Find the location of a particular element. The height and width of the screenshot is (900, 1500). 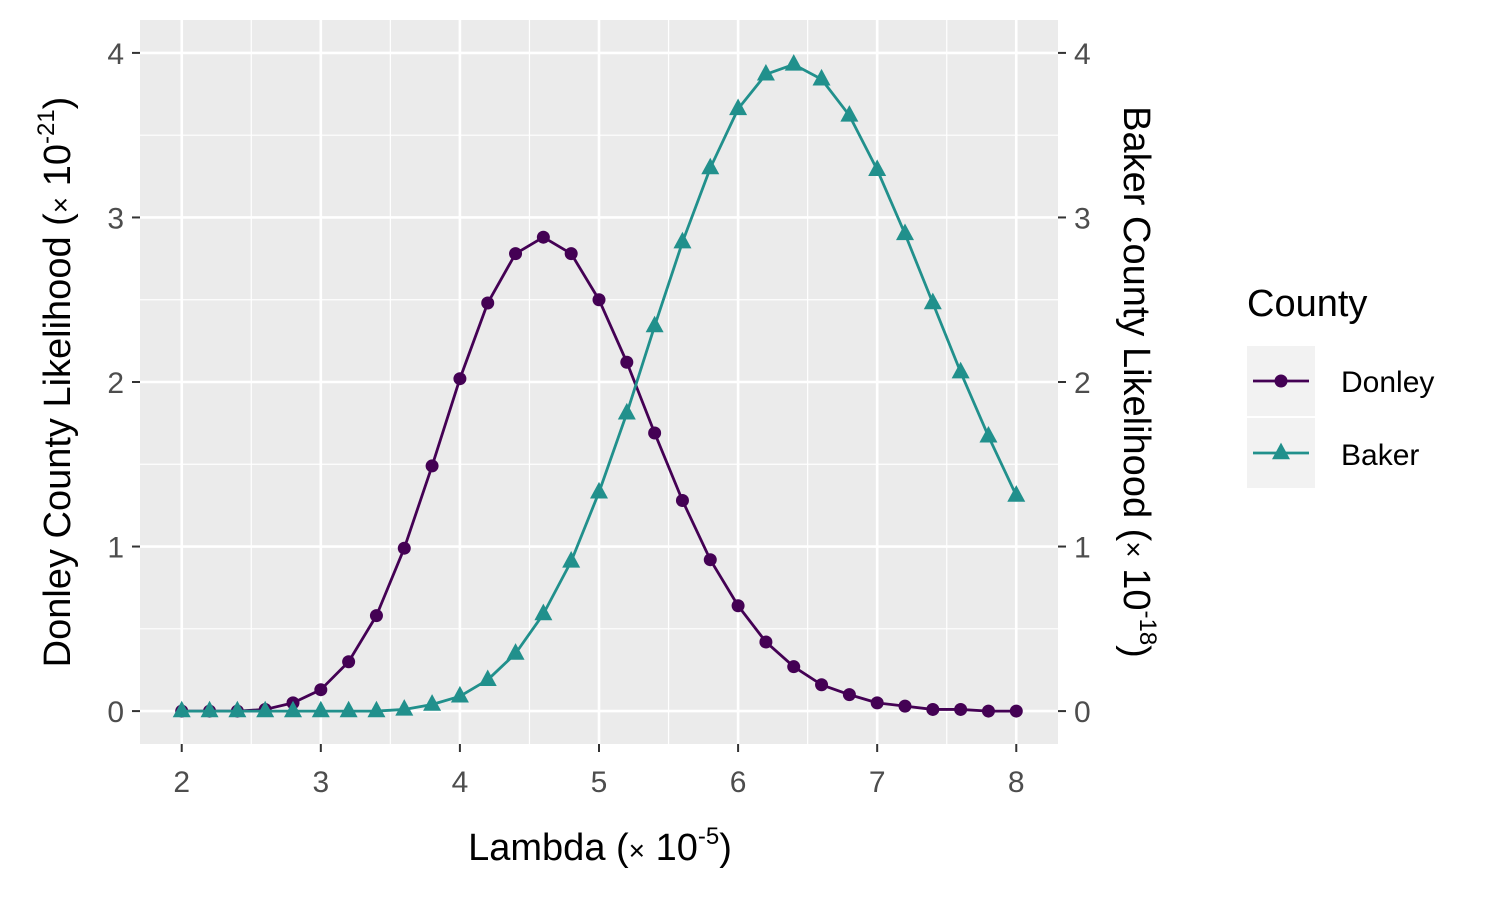

legend-key-baker is located at coordinates (1281, 451).